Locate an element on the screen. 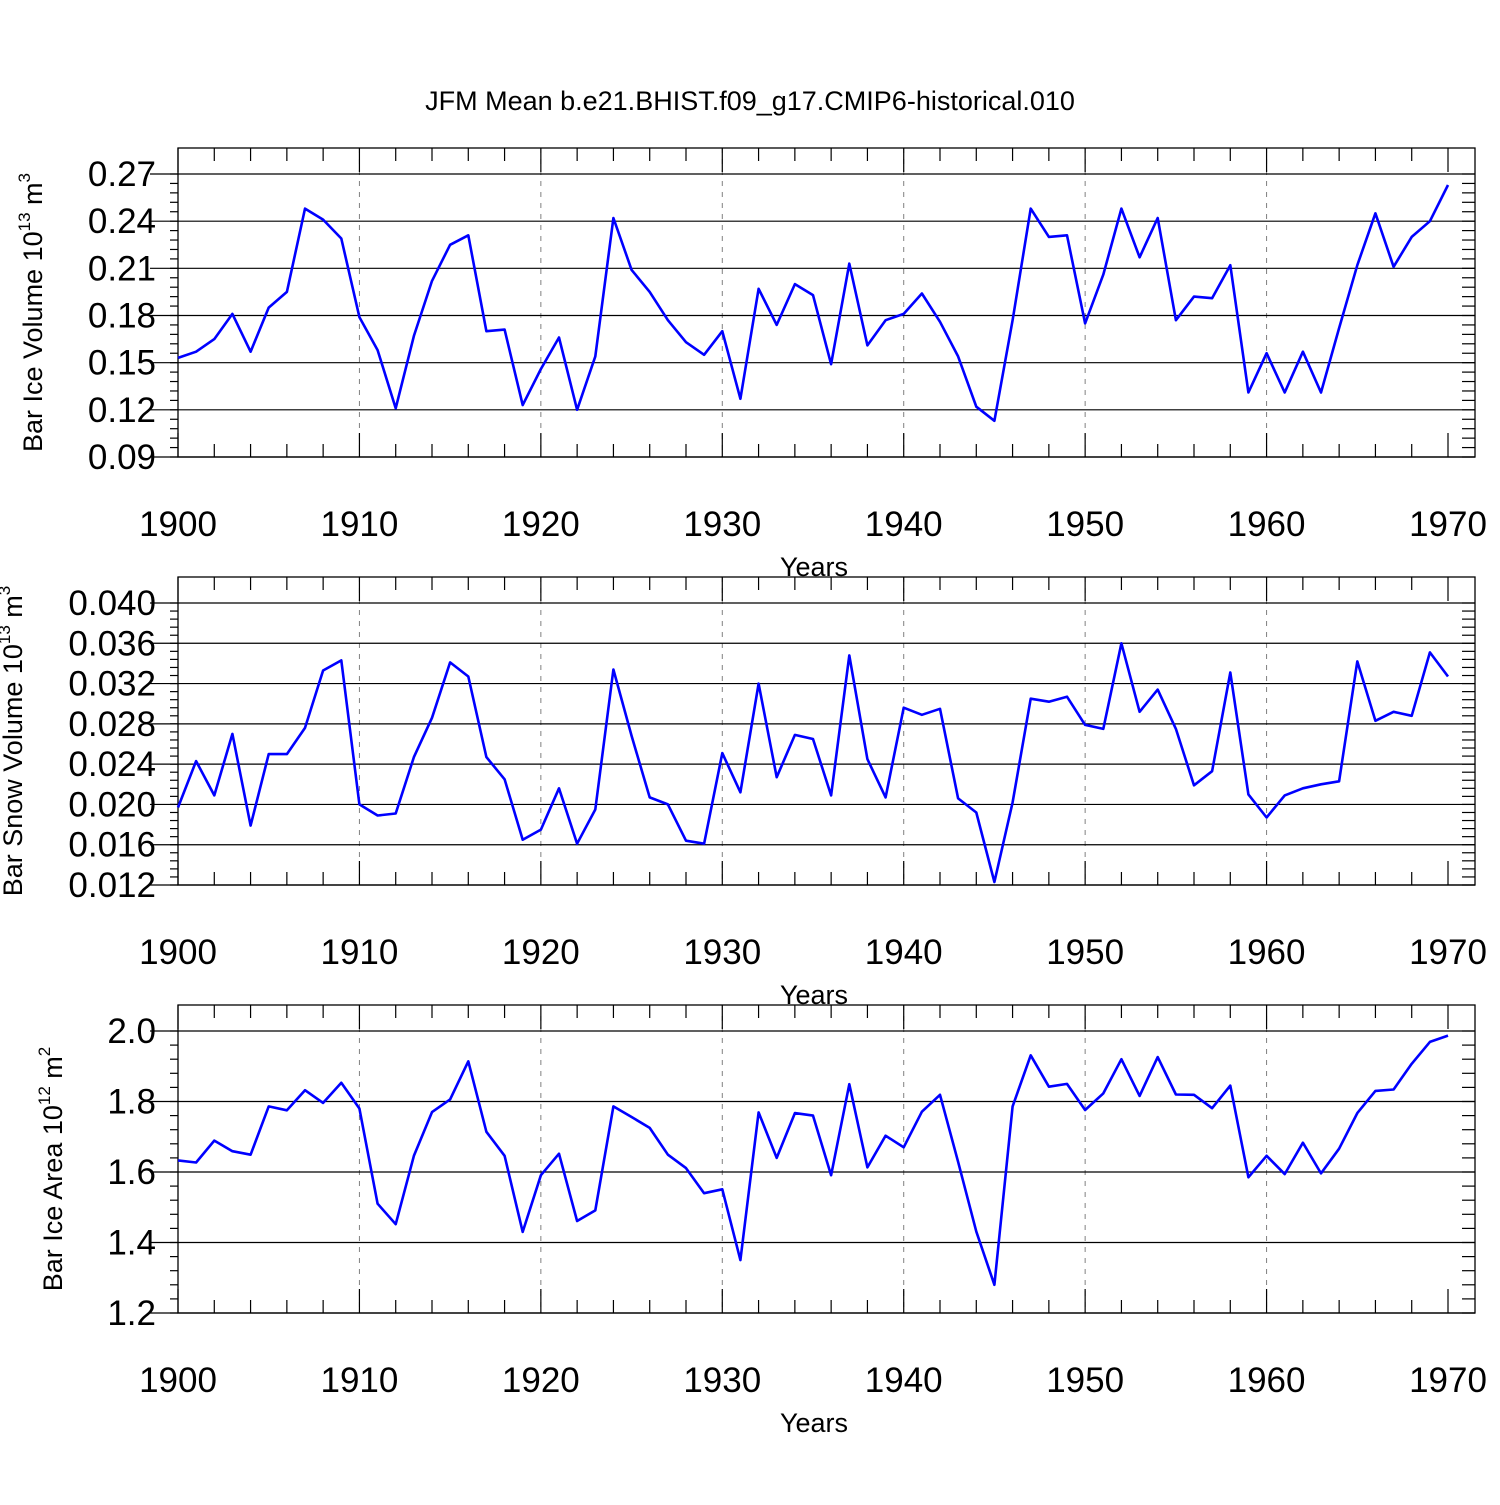 The width and height of the screenshot is (1500, 1505). y-tick-label: 0.21 is located at coordinates (122, 268).